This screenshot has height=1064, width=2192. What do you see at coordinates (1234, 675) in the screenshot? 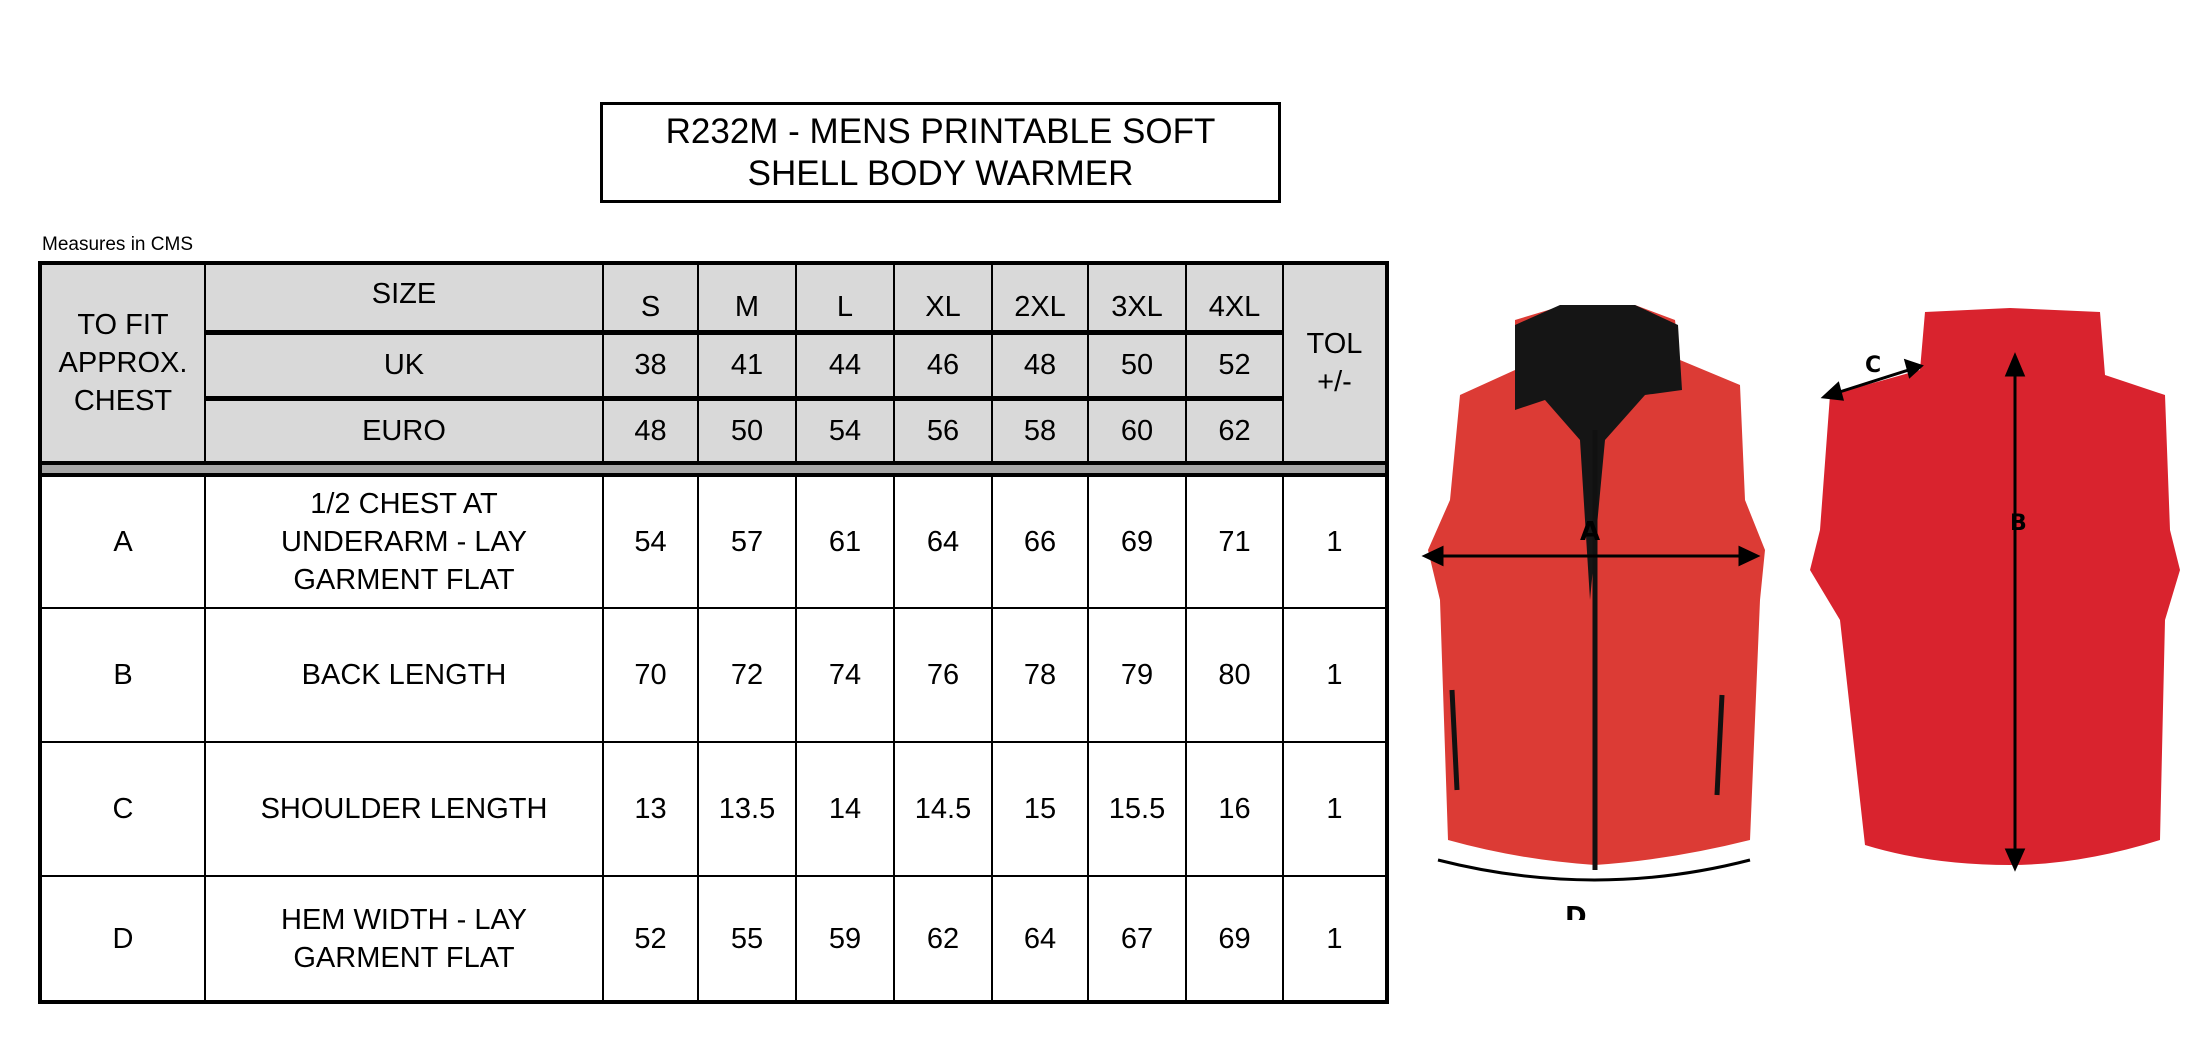
I see `measure-value: 80` at bounding box center [1234, 675].